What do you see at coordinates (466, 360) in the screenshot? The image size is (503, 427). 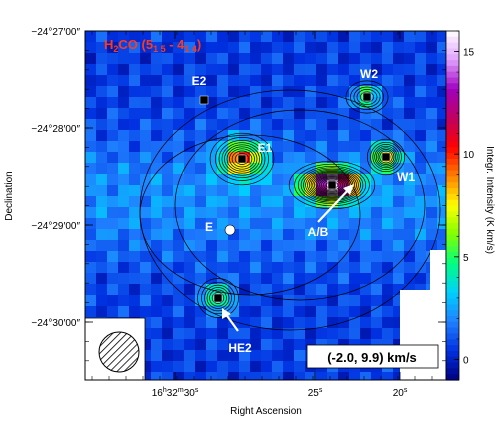 I see `colorbar-tick-label: 0` at bounding box center [466, 360].